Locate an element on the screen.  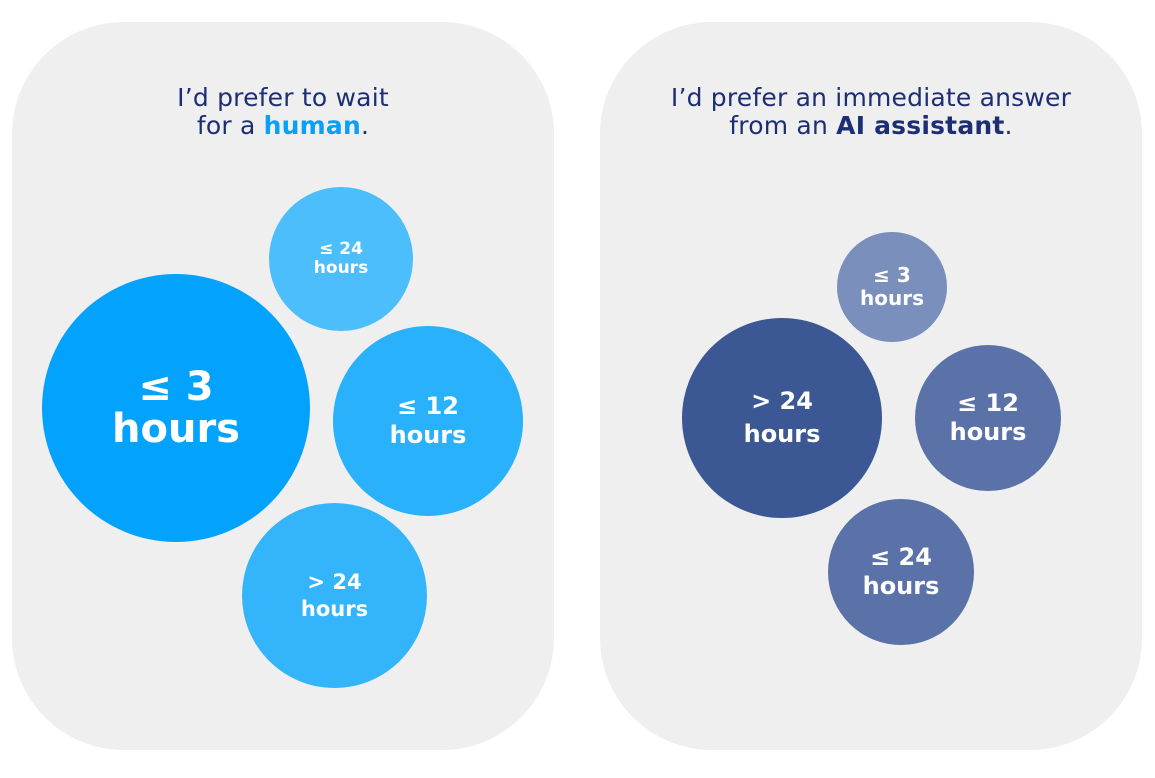
human-panel-heading: I’d prefer to wait for a human. is located at coordinates (283, 112).